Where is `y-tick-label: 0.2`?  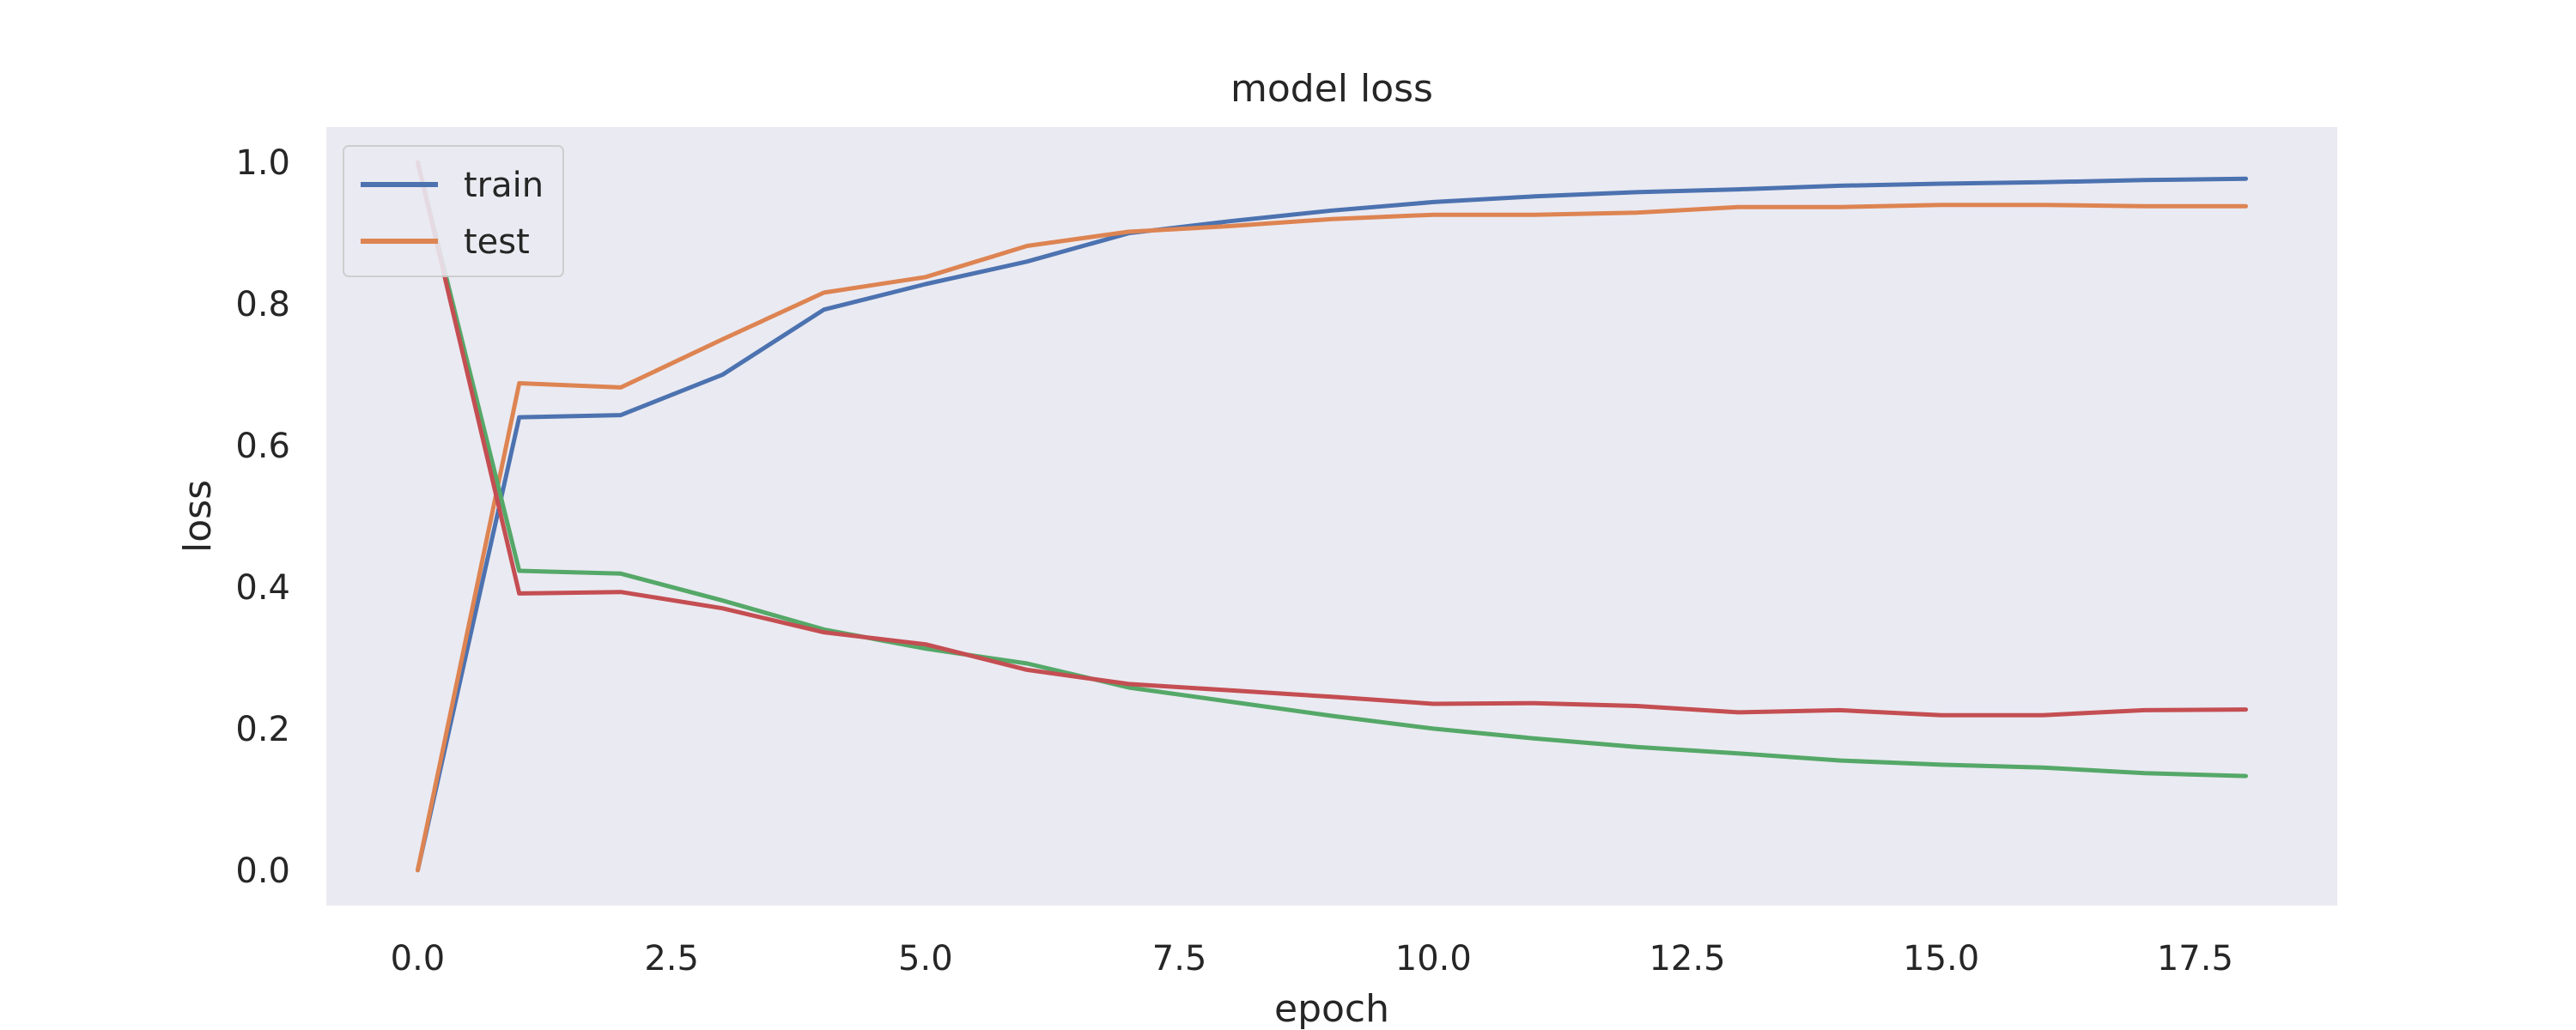
y-tick-label: 0.2 is located at coordinates (262, 729).